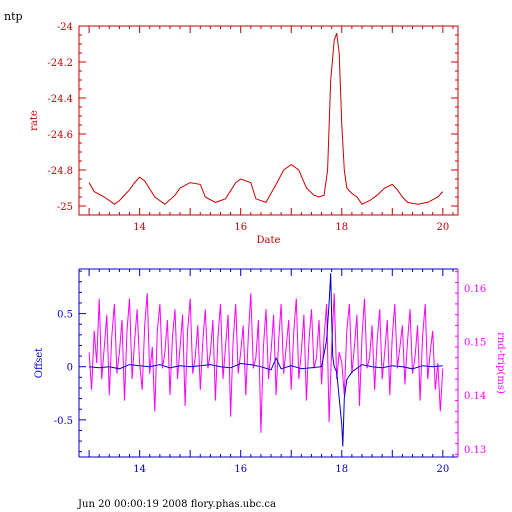 The image size is (512, 512). I want to click on roundtrip-y-tick-label: 0.15, so click(475, 343).